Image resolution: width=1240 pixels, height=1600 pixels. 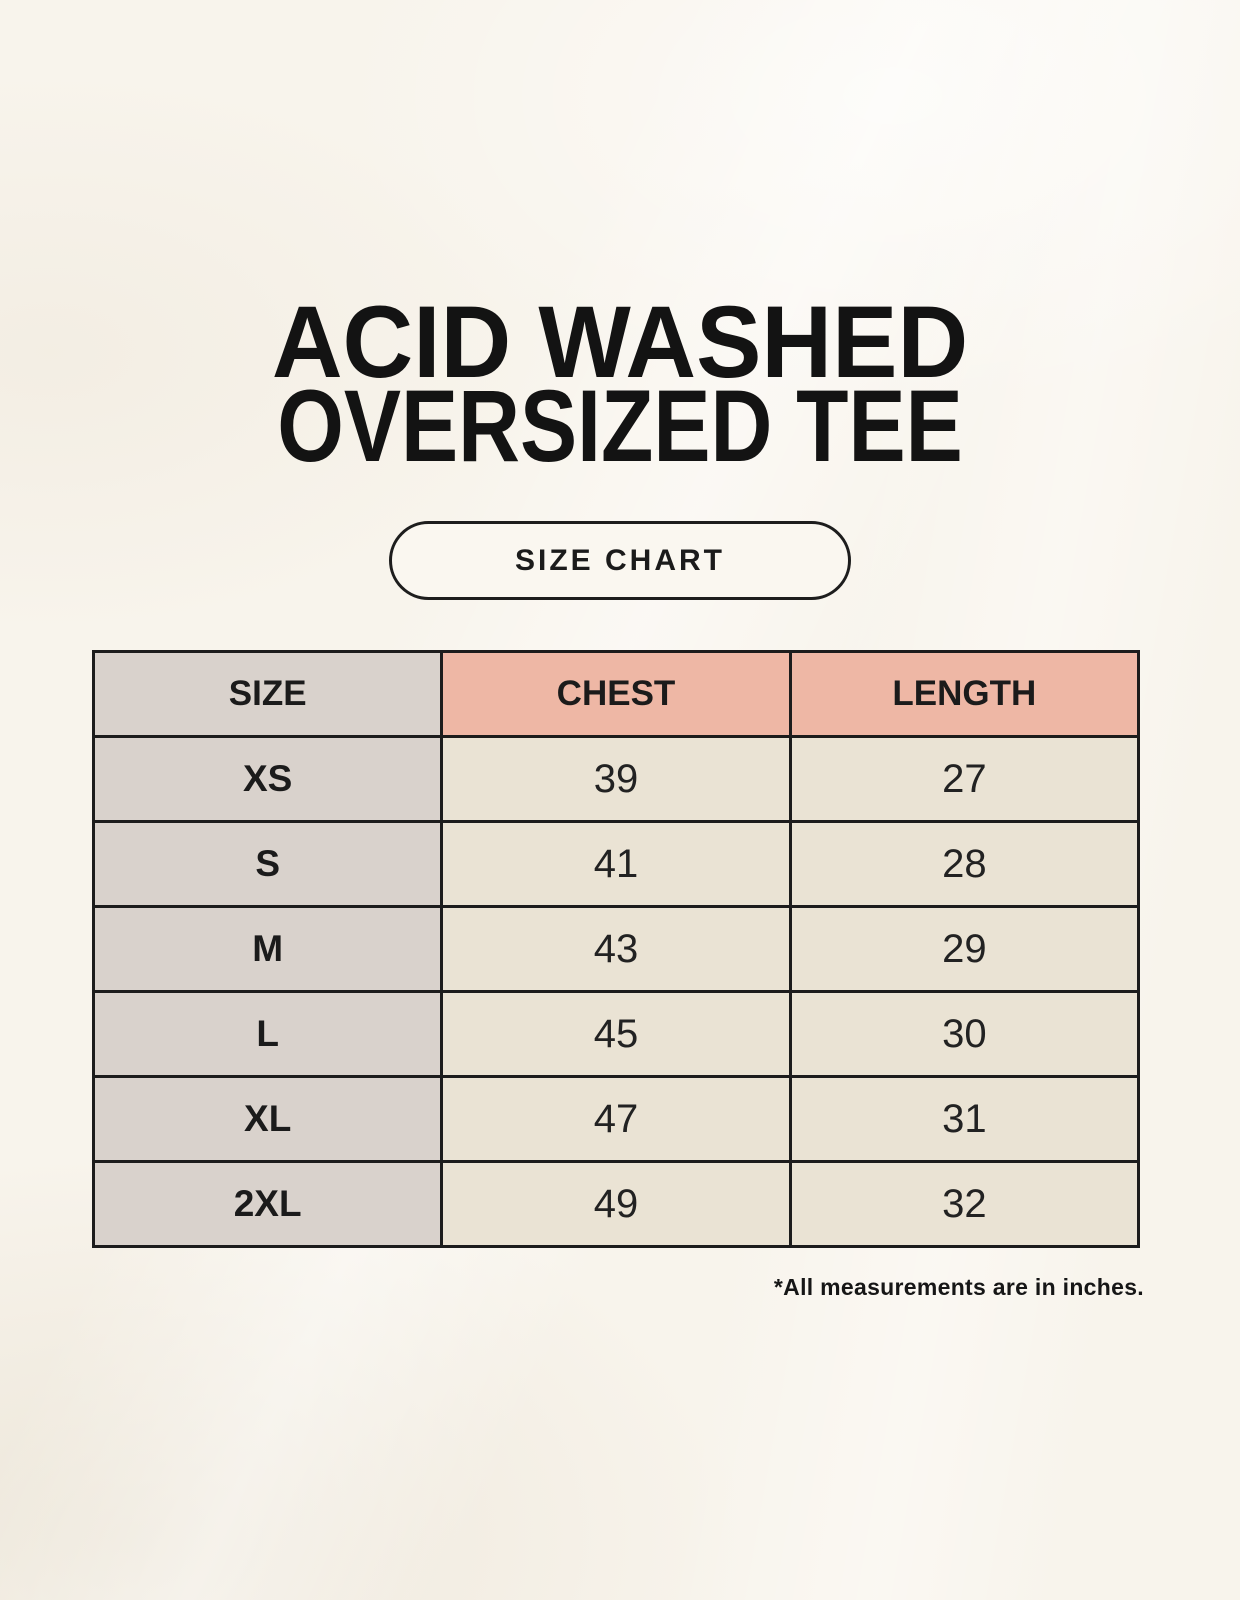 I want to click on size-cell: XS, so click(x=267, y=779).